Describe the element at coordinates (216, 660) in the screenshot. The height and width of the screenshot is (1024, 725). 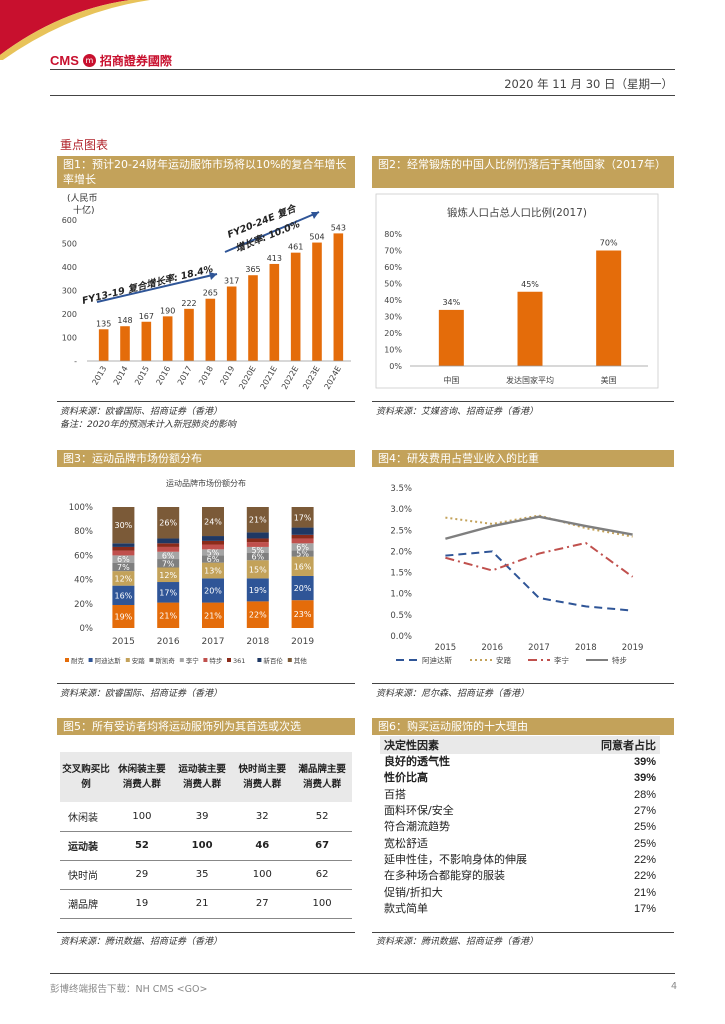
I see `fig3-legend-label: 特步` at that location.